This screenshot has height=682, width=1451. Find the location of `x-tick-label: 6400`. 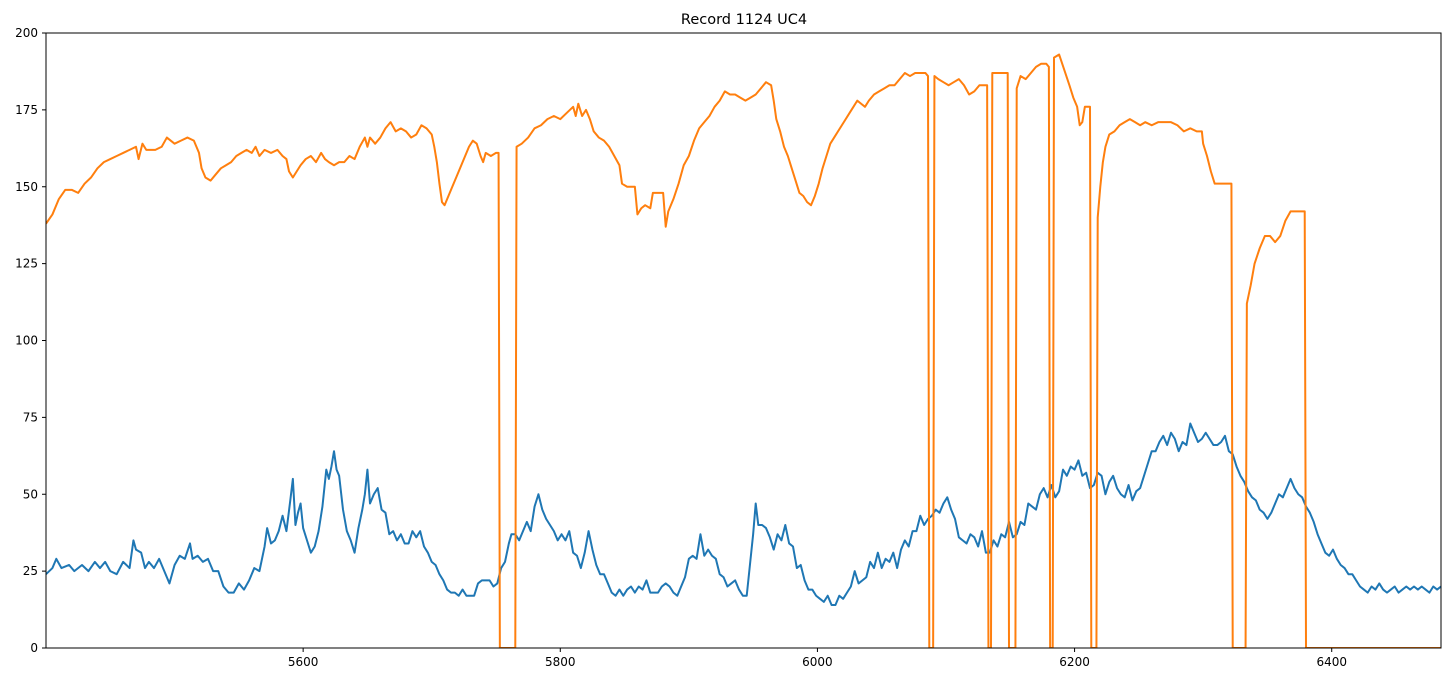

x-tick-label: 6400 is located at coordinates (1331, 662).